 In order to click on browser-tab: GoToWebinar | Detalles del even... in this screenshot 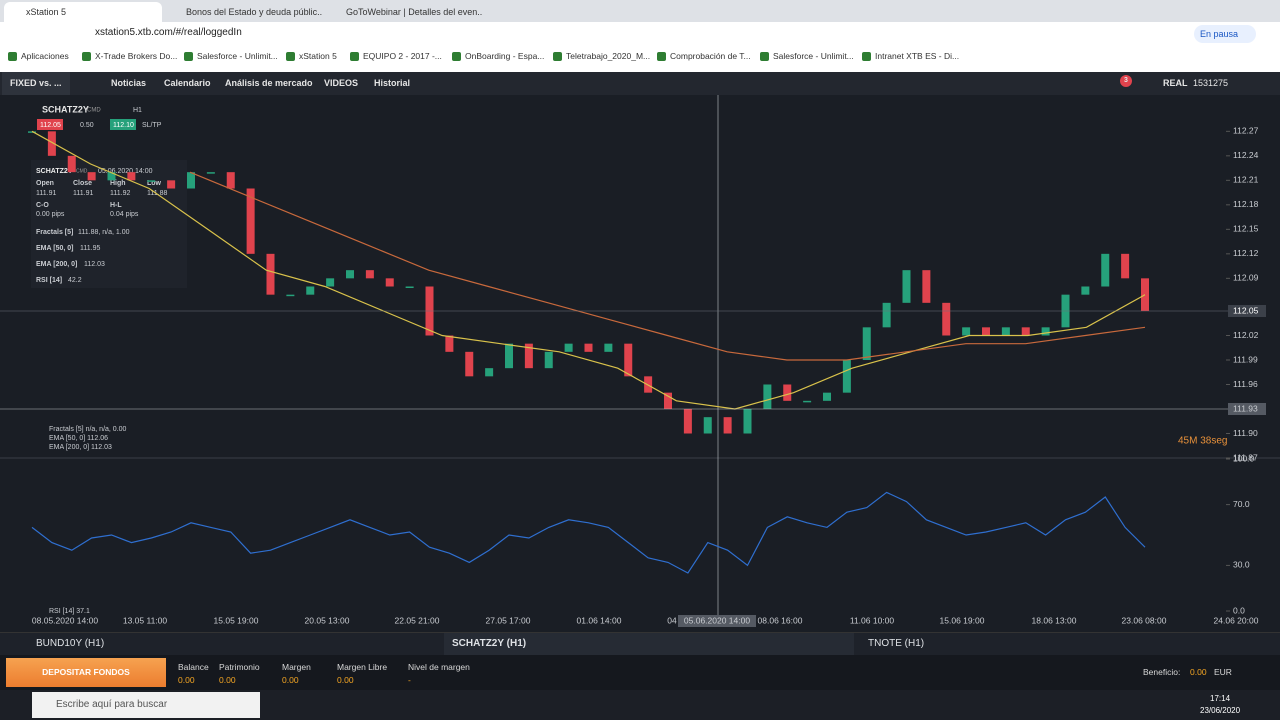, I will do `click(414, 12)`.